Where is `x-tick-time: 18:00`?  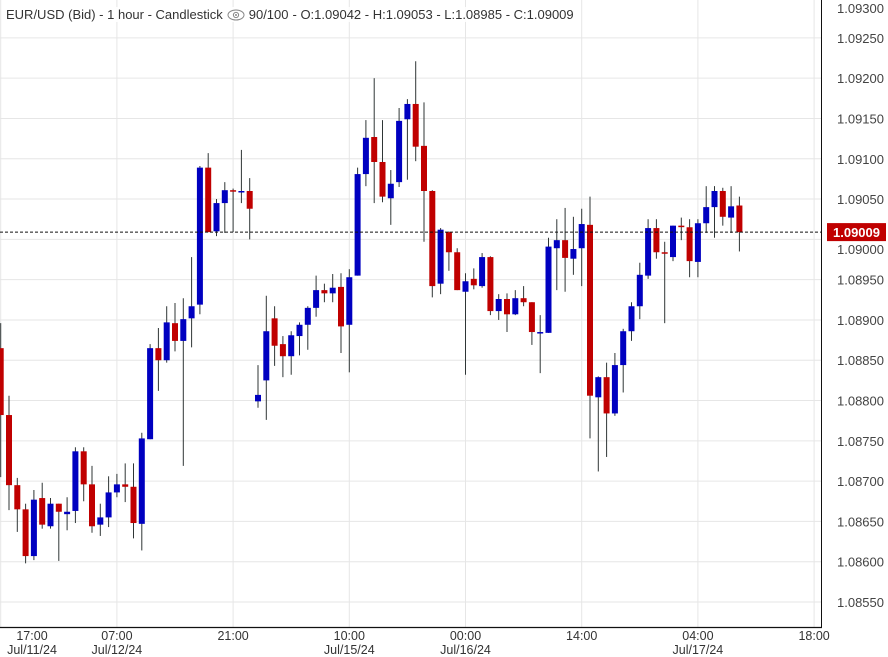
x-tick-time: 18:00 is located at coordinates (813, 636).